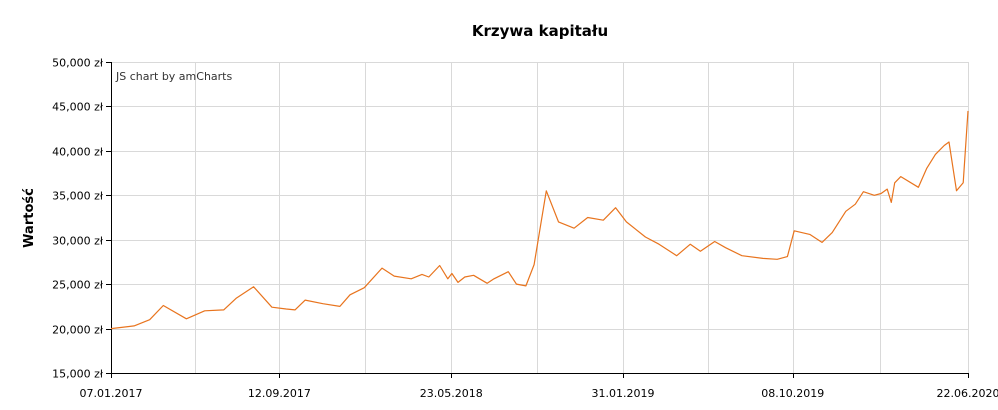 The image size is (998, 410). What do you see at coordinates (78, 285) in the screenshot?
I see `y-tick-label: 25,000 zł` at bounding box center [78, 285].